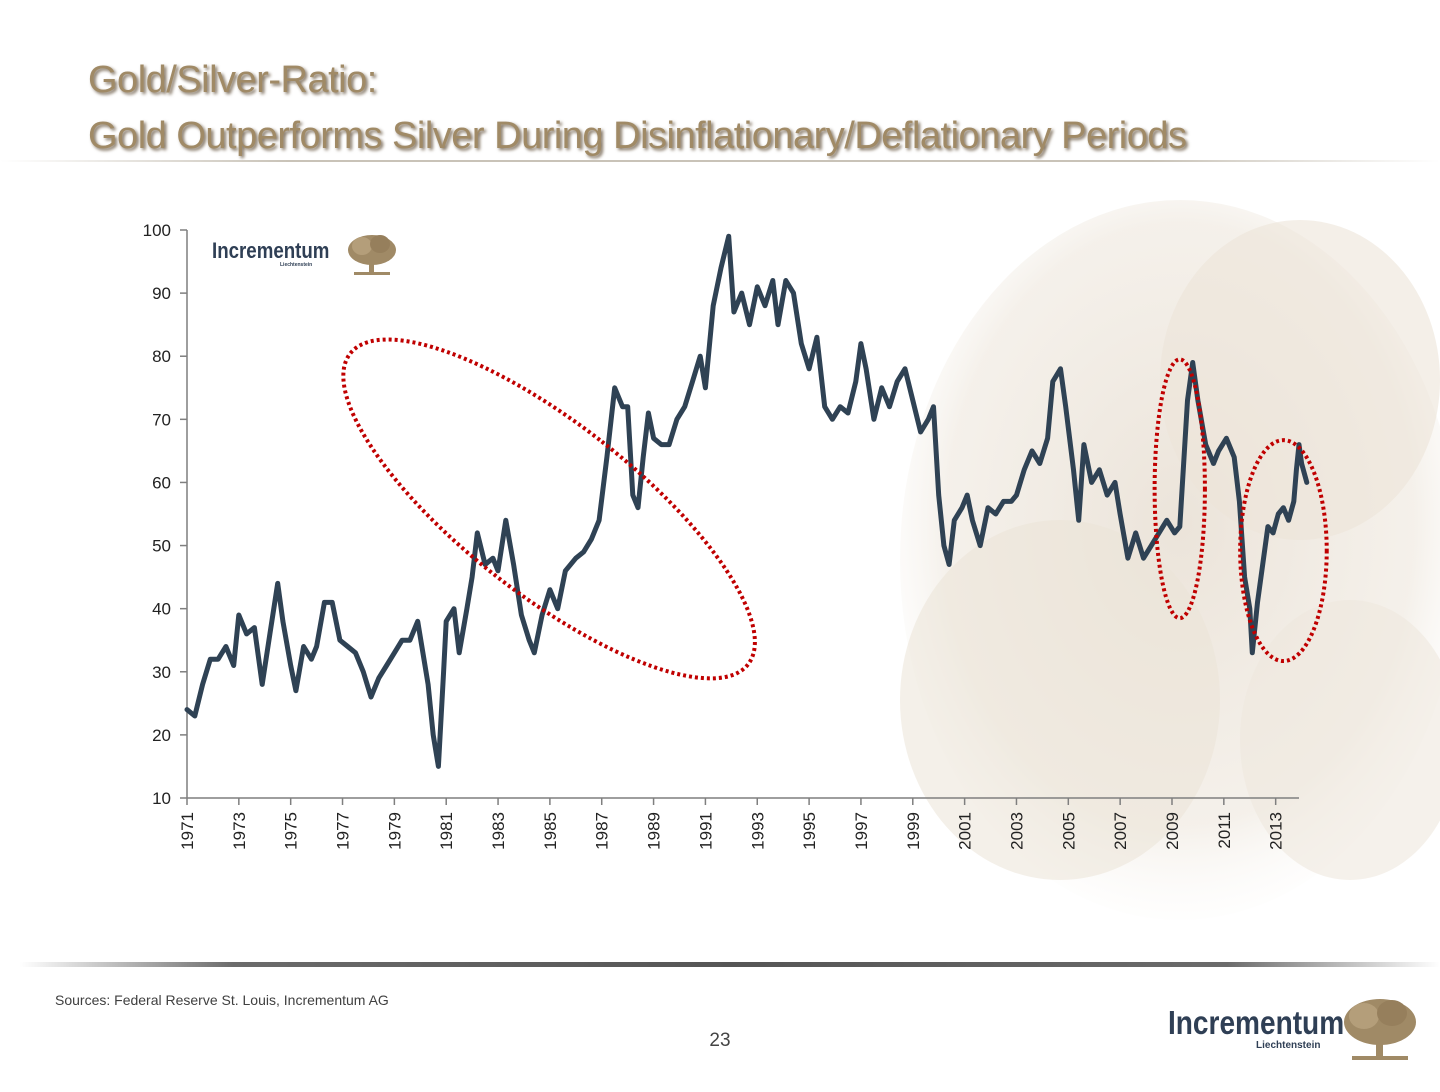 This screenshot has height=1092, width=1440. What do you see at coordinates (720, 161) in the screenshot?
I see `header-divider` at bounding box center [720, 161].